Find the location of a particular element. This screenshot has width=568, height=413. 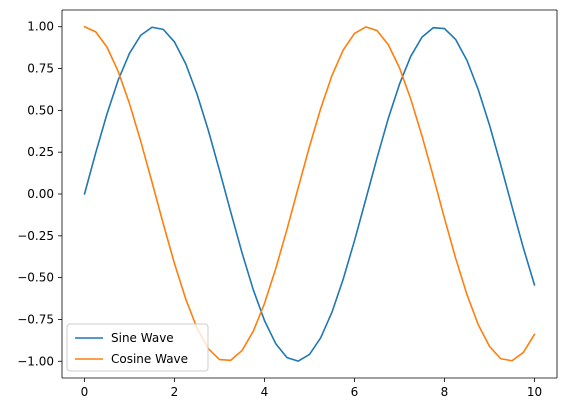

y-tick-label: −0.25 is located at coordinates (35, 236).